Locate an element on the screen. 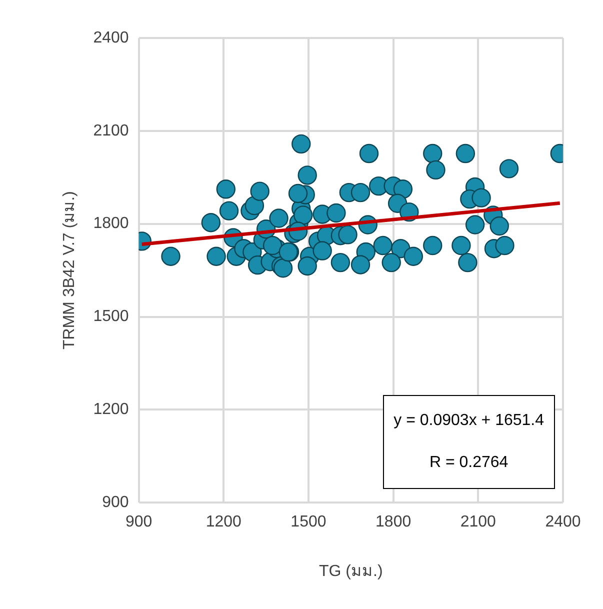  x-tick-label: 2100 is located at coordinates (478, 522).